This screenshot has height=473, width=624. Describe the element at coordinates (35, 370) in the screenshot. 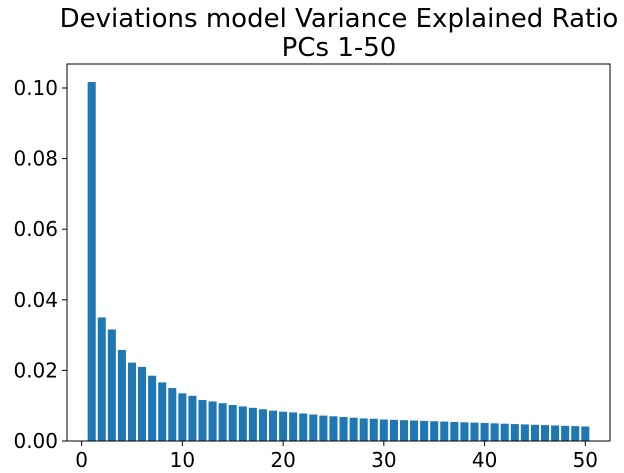

I see `y-tick-label: 0.02` at that location.